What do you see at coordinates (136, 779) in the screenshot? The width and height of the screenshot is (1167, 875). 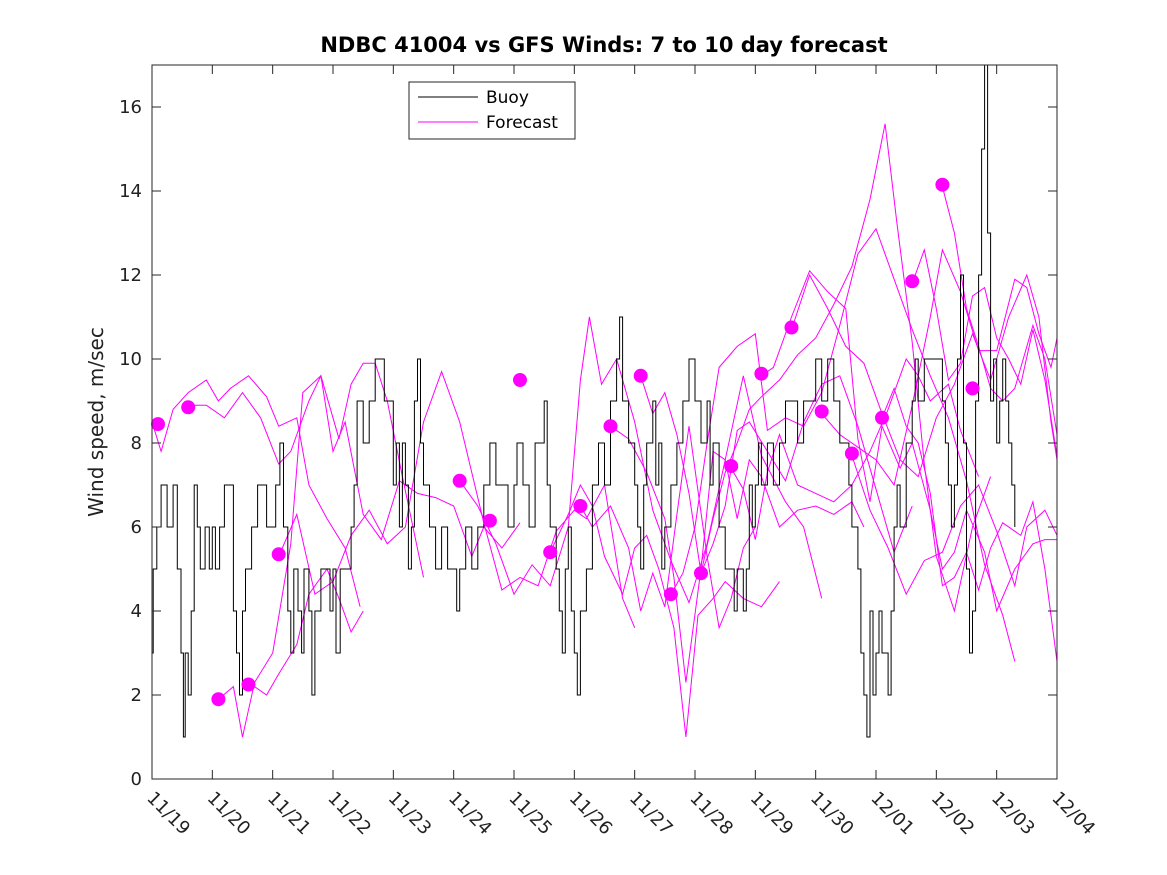 I see `y-tick-label: 0` at bounding box center [136, 779].